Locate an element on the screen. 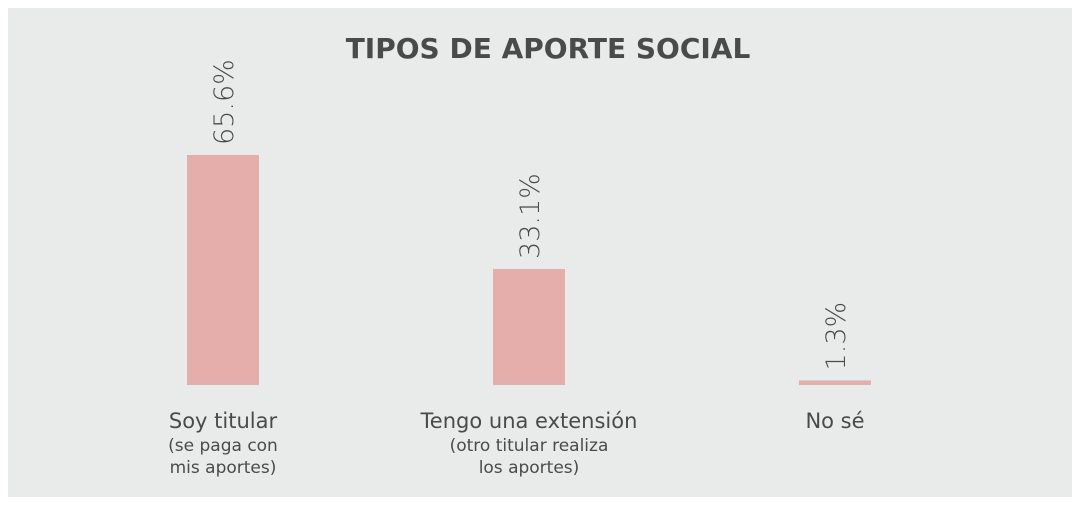  value-label: 1.3% is located at coordinates (836, 336).